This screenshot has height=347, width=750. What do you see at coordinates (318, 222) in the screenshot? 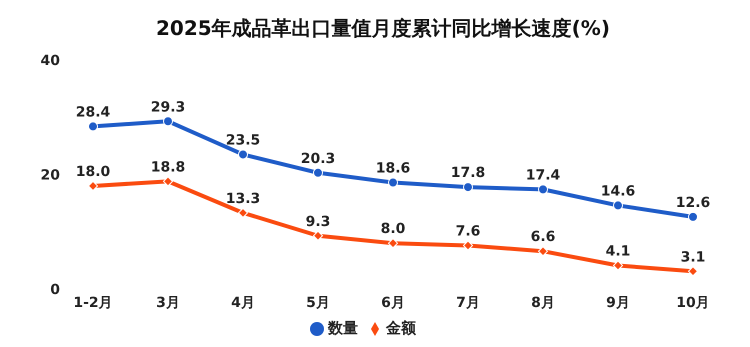
I see `data-label: 9.3` at bounding box center [318, 222].